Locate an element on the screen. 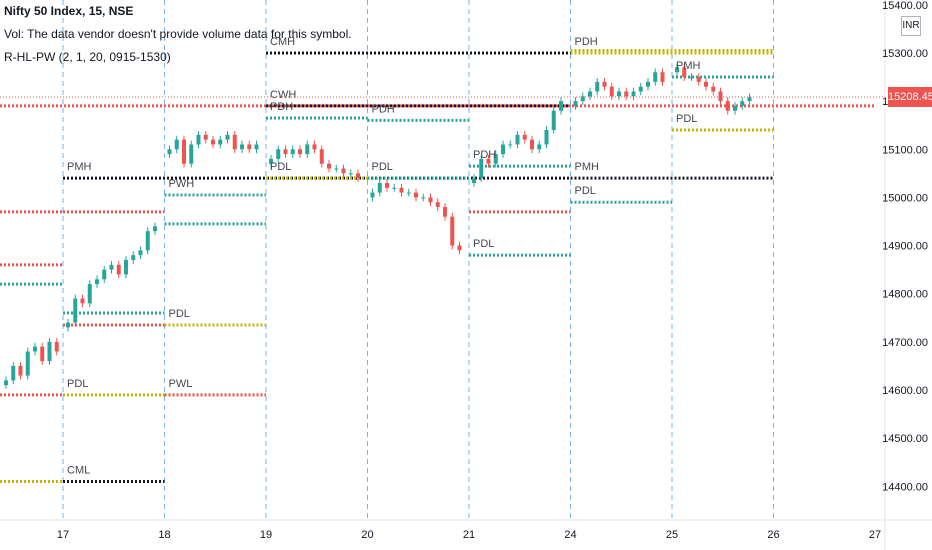  time-axis: 17 18 19 20 21 24 25 26 27 is located at coordinates (466, 530).